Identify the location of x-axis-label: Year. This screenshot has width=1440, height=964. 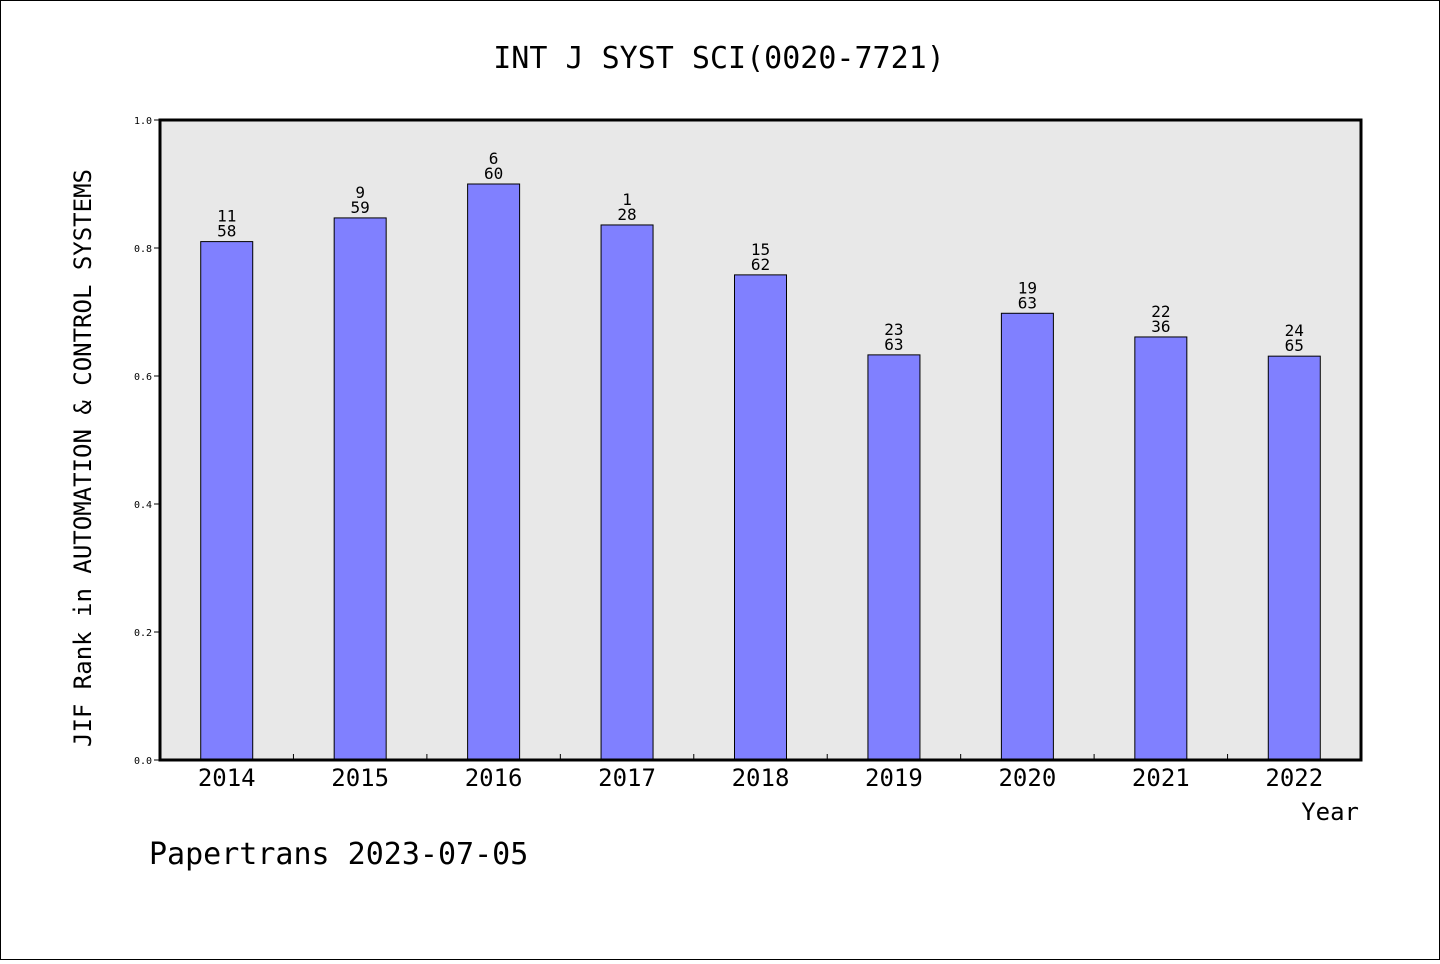
(1330, 812).